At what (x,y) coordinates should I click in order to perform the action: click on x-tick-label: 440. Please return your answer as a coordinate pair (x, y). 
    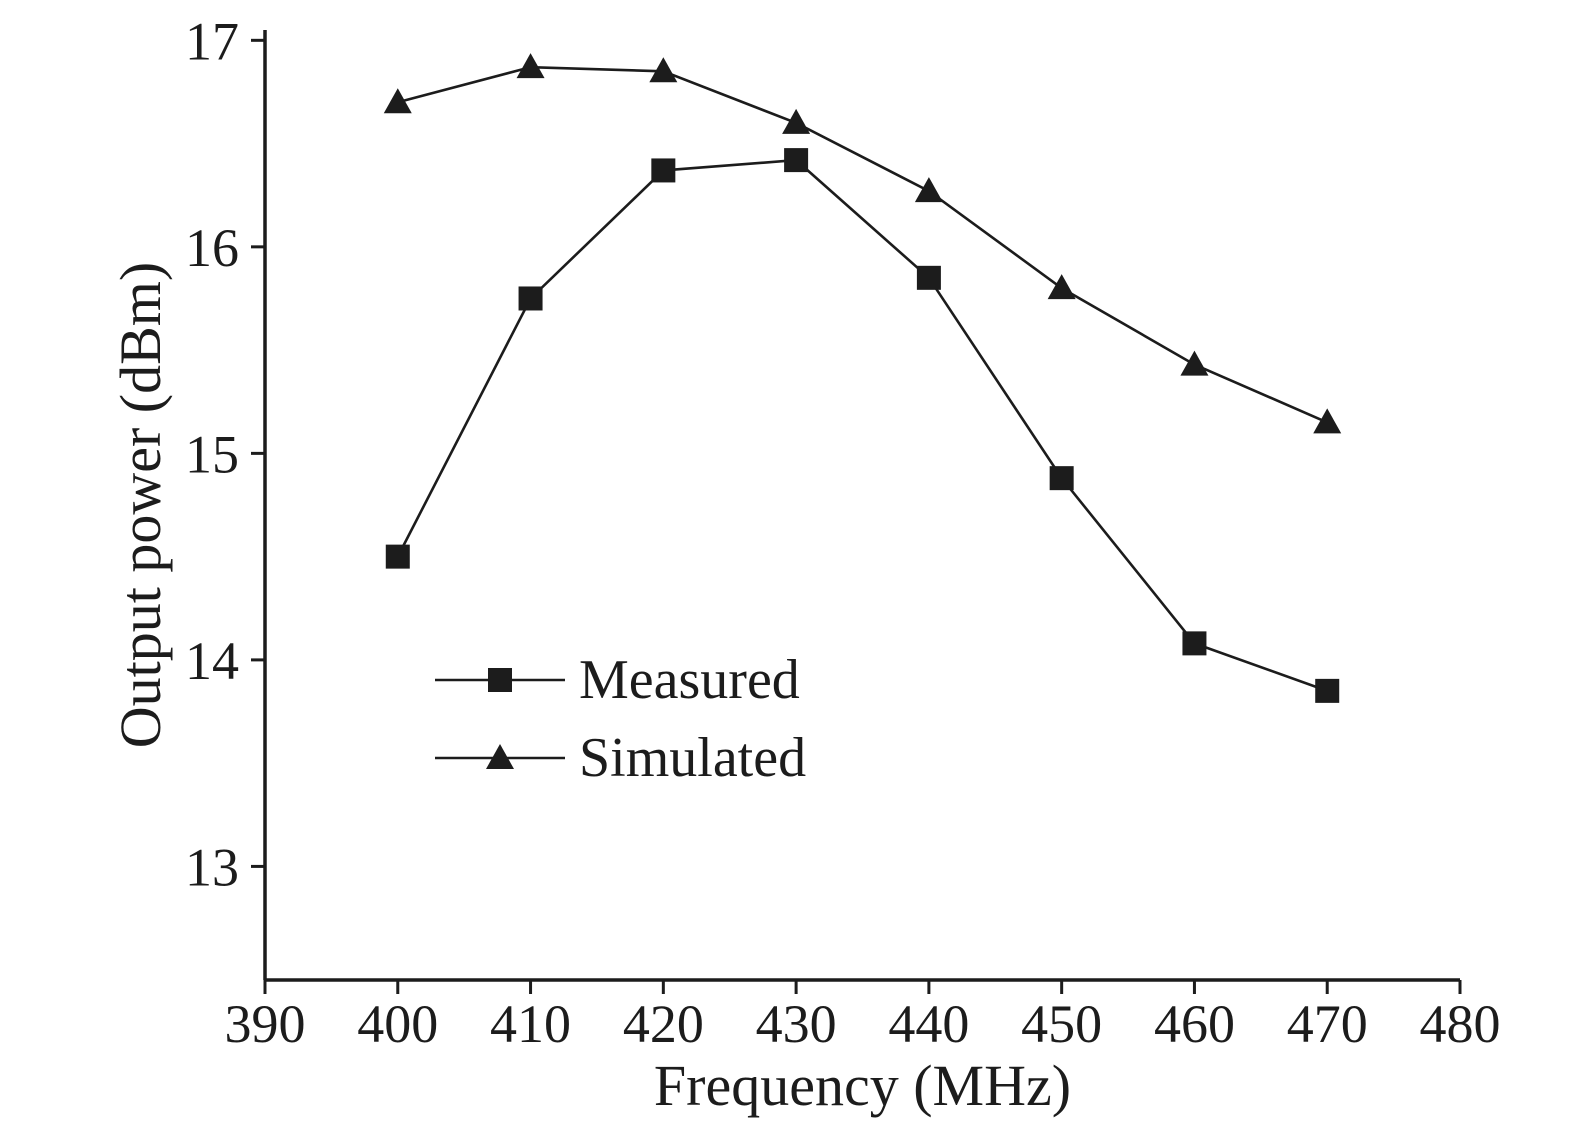
    Looking at the image, I should click on (928, 1024).